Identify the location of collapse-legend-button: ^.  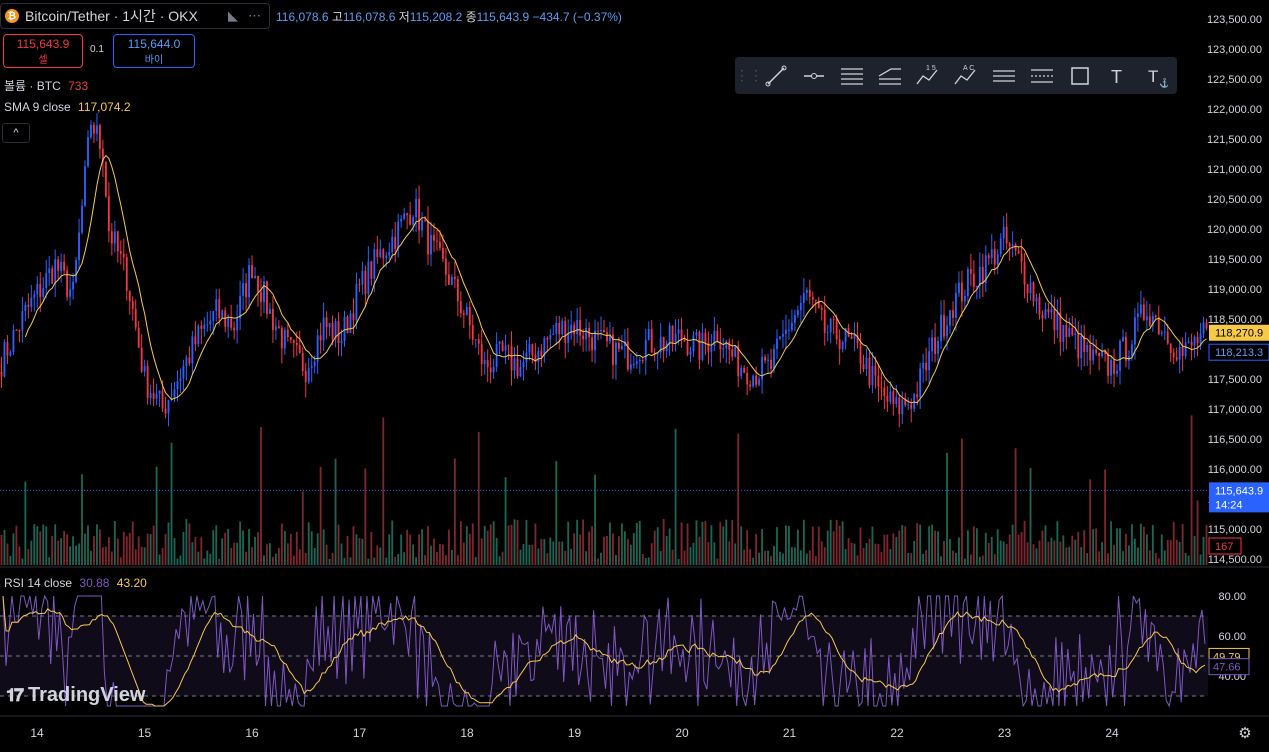
(16, 133).